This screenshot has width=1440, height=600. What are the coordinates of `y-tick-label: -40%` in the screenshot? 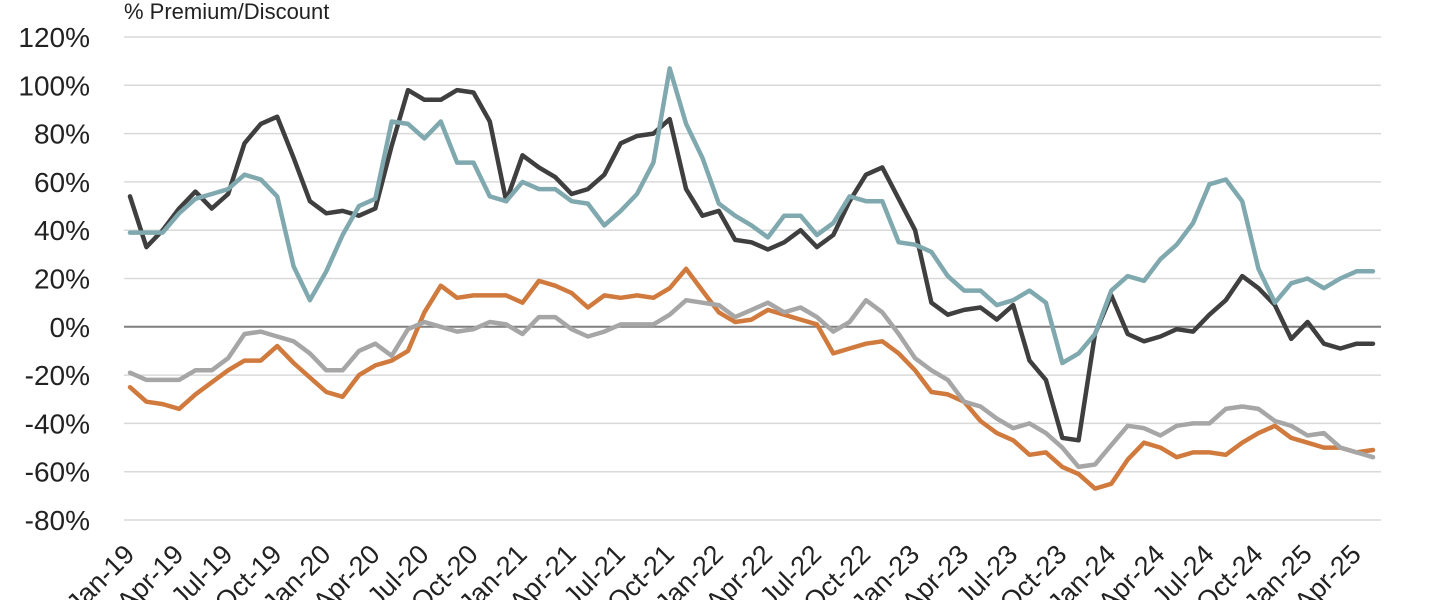 It's located at (57, 423).